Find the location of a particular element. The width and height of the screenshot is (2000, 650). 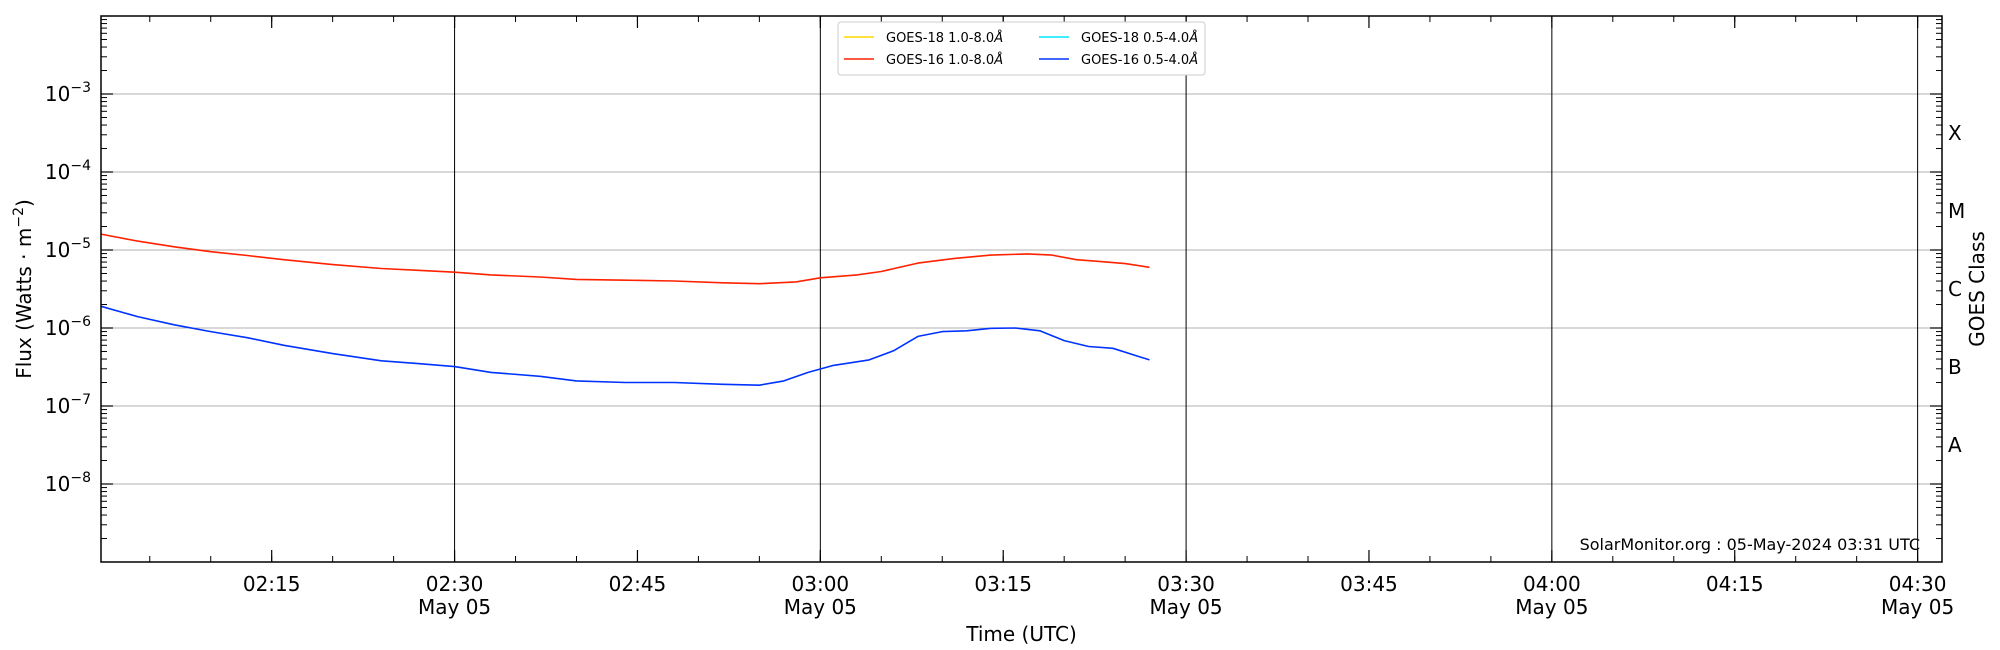

x-tick-label: 02:15 is located at coordinates (272, 584).